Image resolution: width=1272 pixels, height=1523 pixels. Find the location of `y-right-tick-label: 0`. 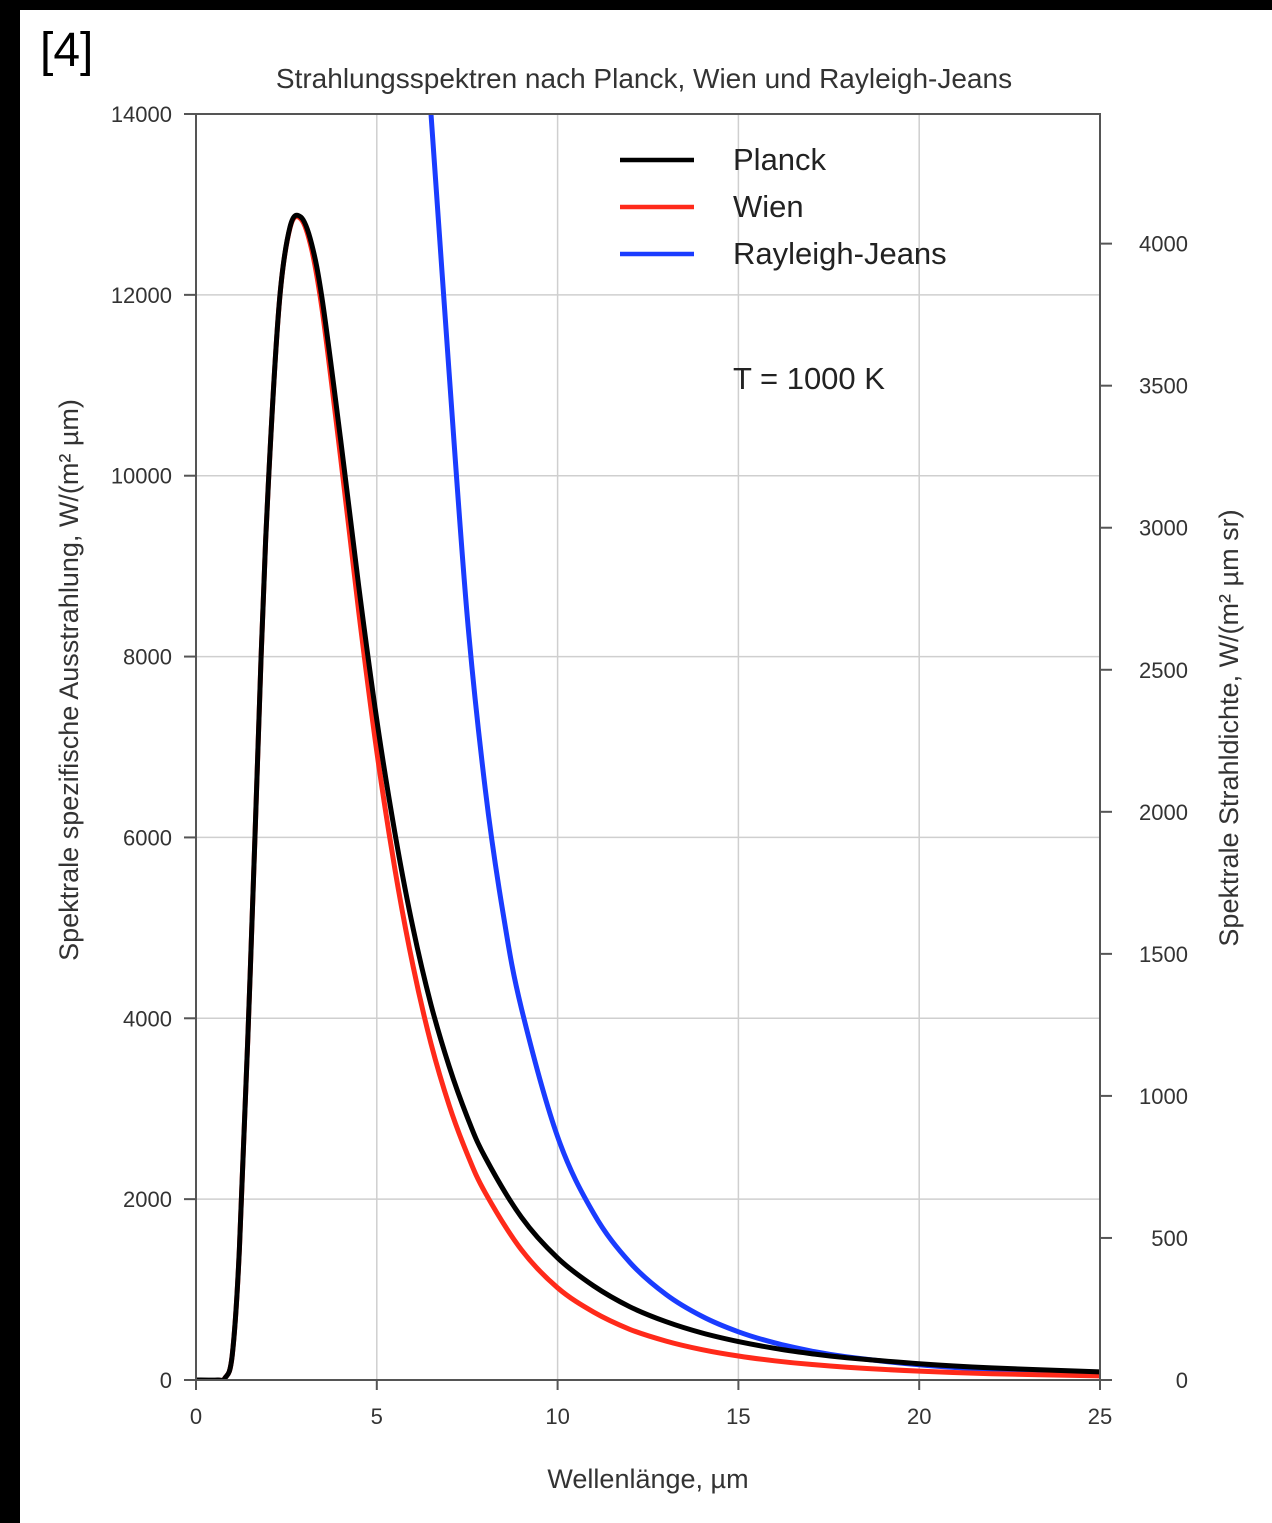

y-right-tick-label: 0 is located at coordinates (1182, 1380).